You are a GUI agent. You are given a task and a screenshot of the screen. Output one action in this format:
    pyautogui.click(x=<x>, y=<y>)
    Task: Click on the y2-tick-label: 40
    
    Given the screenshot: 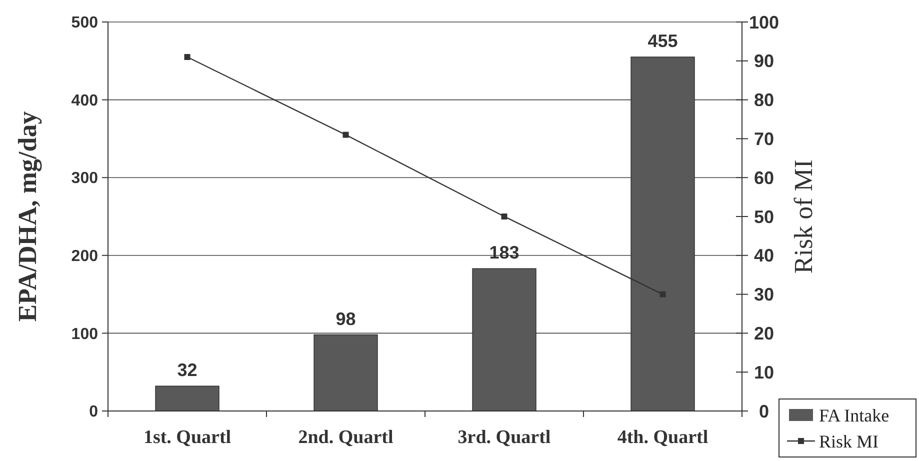 What is the action you would take?
    pyautogui.click(x=764, y=256)
    